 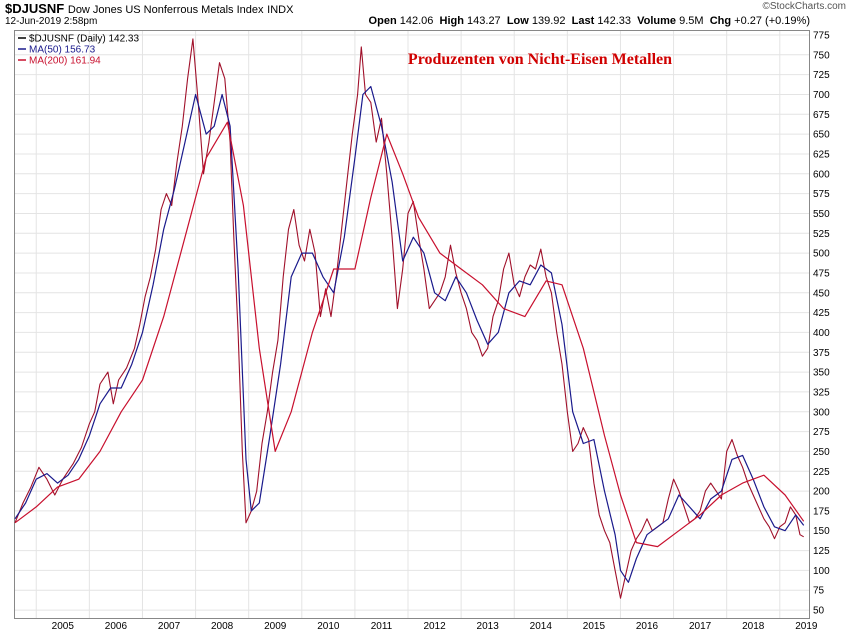 I want to click on x-tick-label: 2018, so click(x=753, y=626).